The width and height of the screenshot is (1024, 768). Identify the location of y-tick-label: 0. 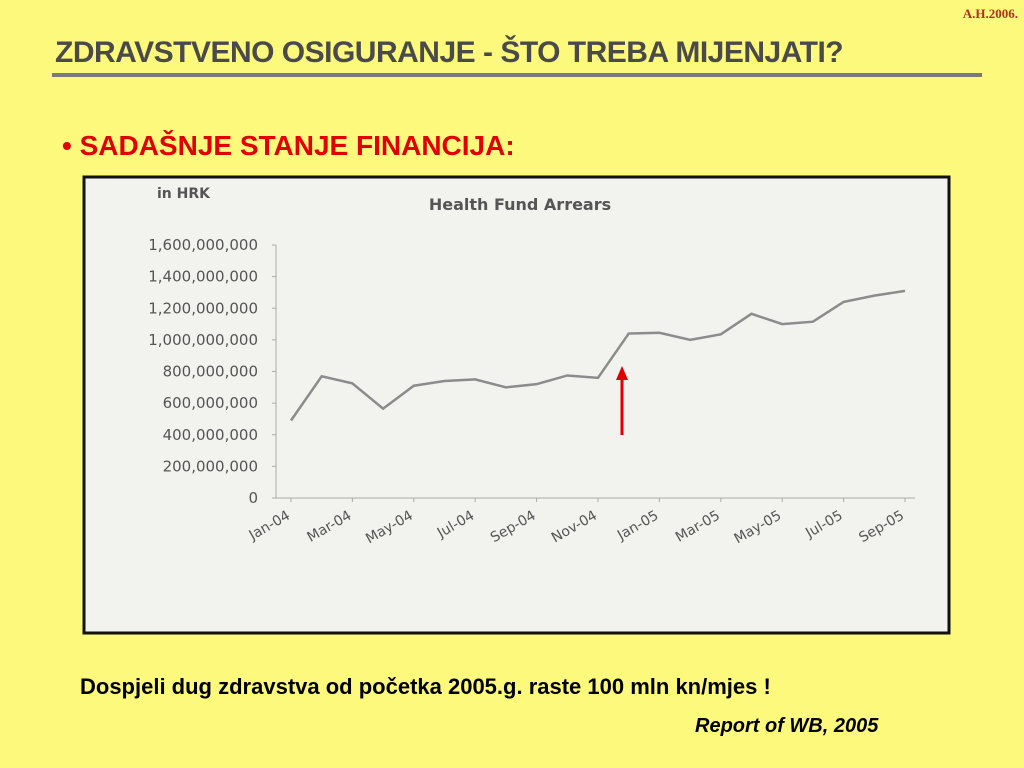
(253, 498).